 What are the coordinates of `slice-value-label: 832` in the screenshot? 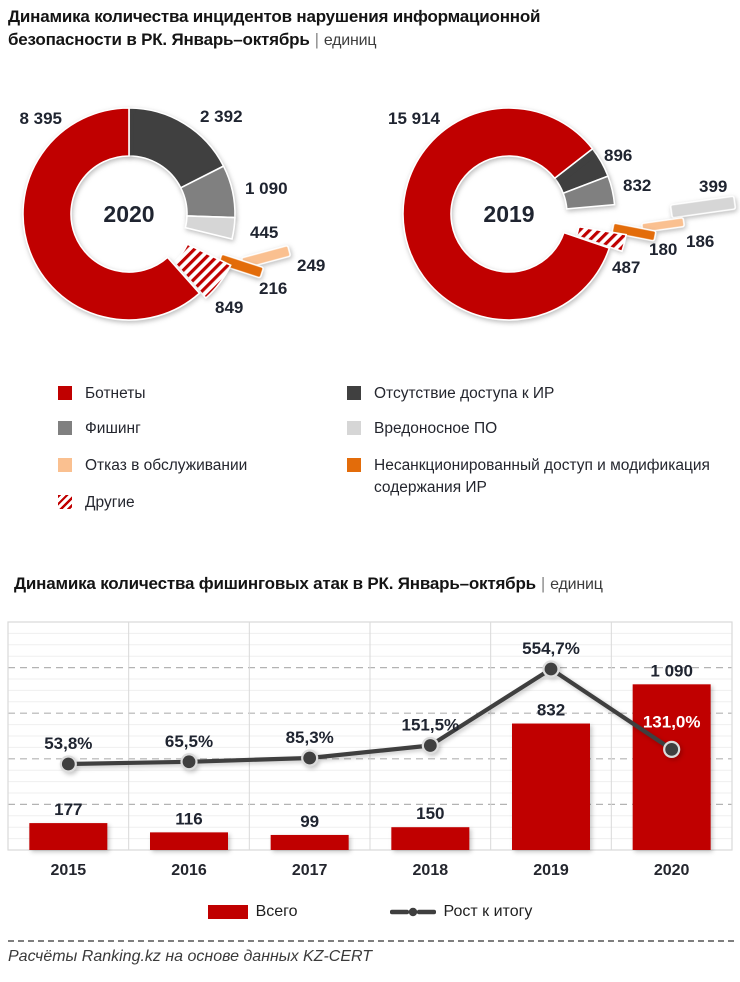 It's located at (637, 185).